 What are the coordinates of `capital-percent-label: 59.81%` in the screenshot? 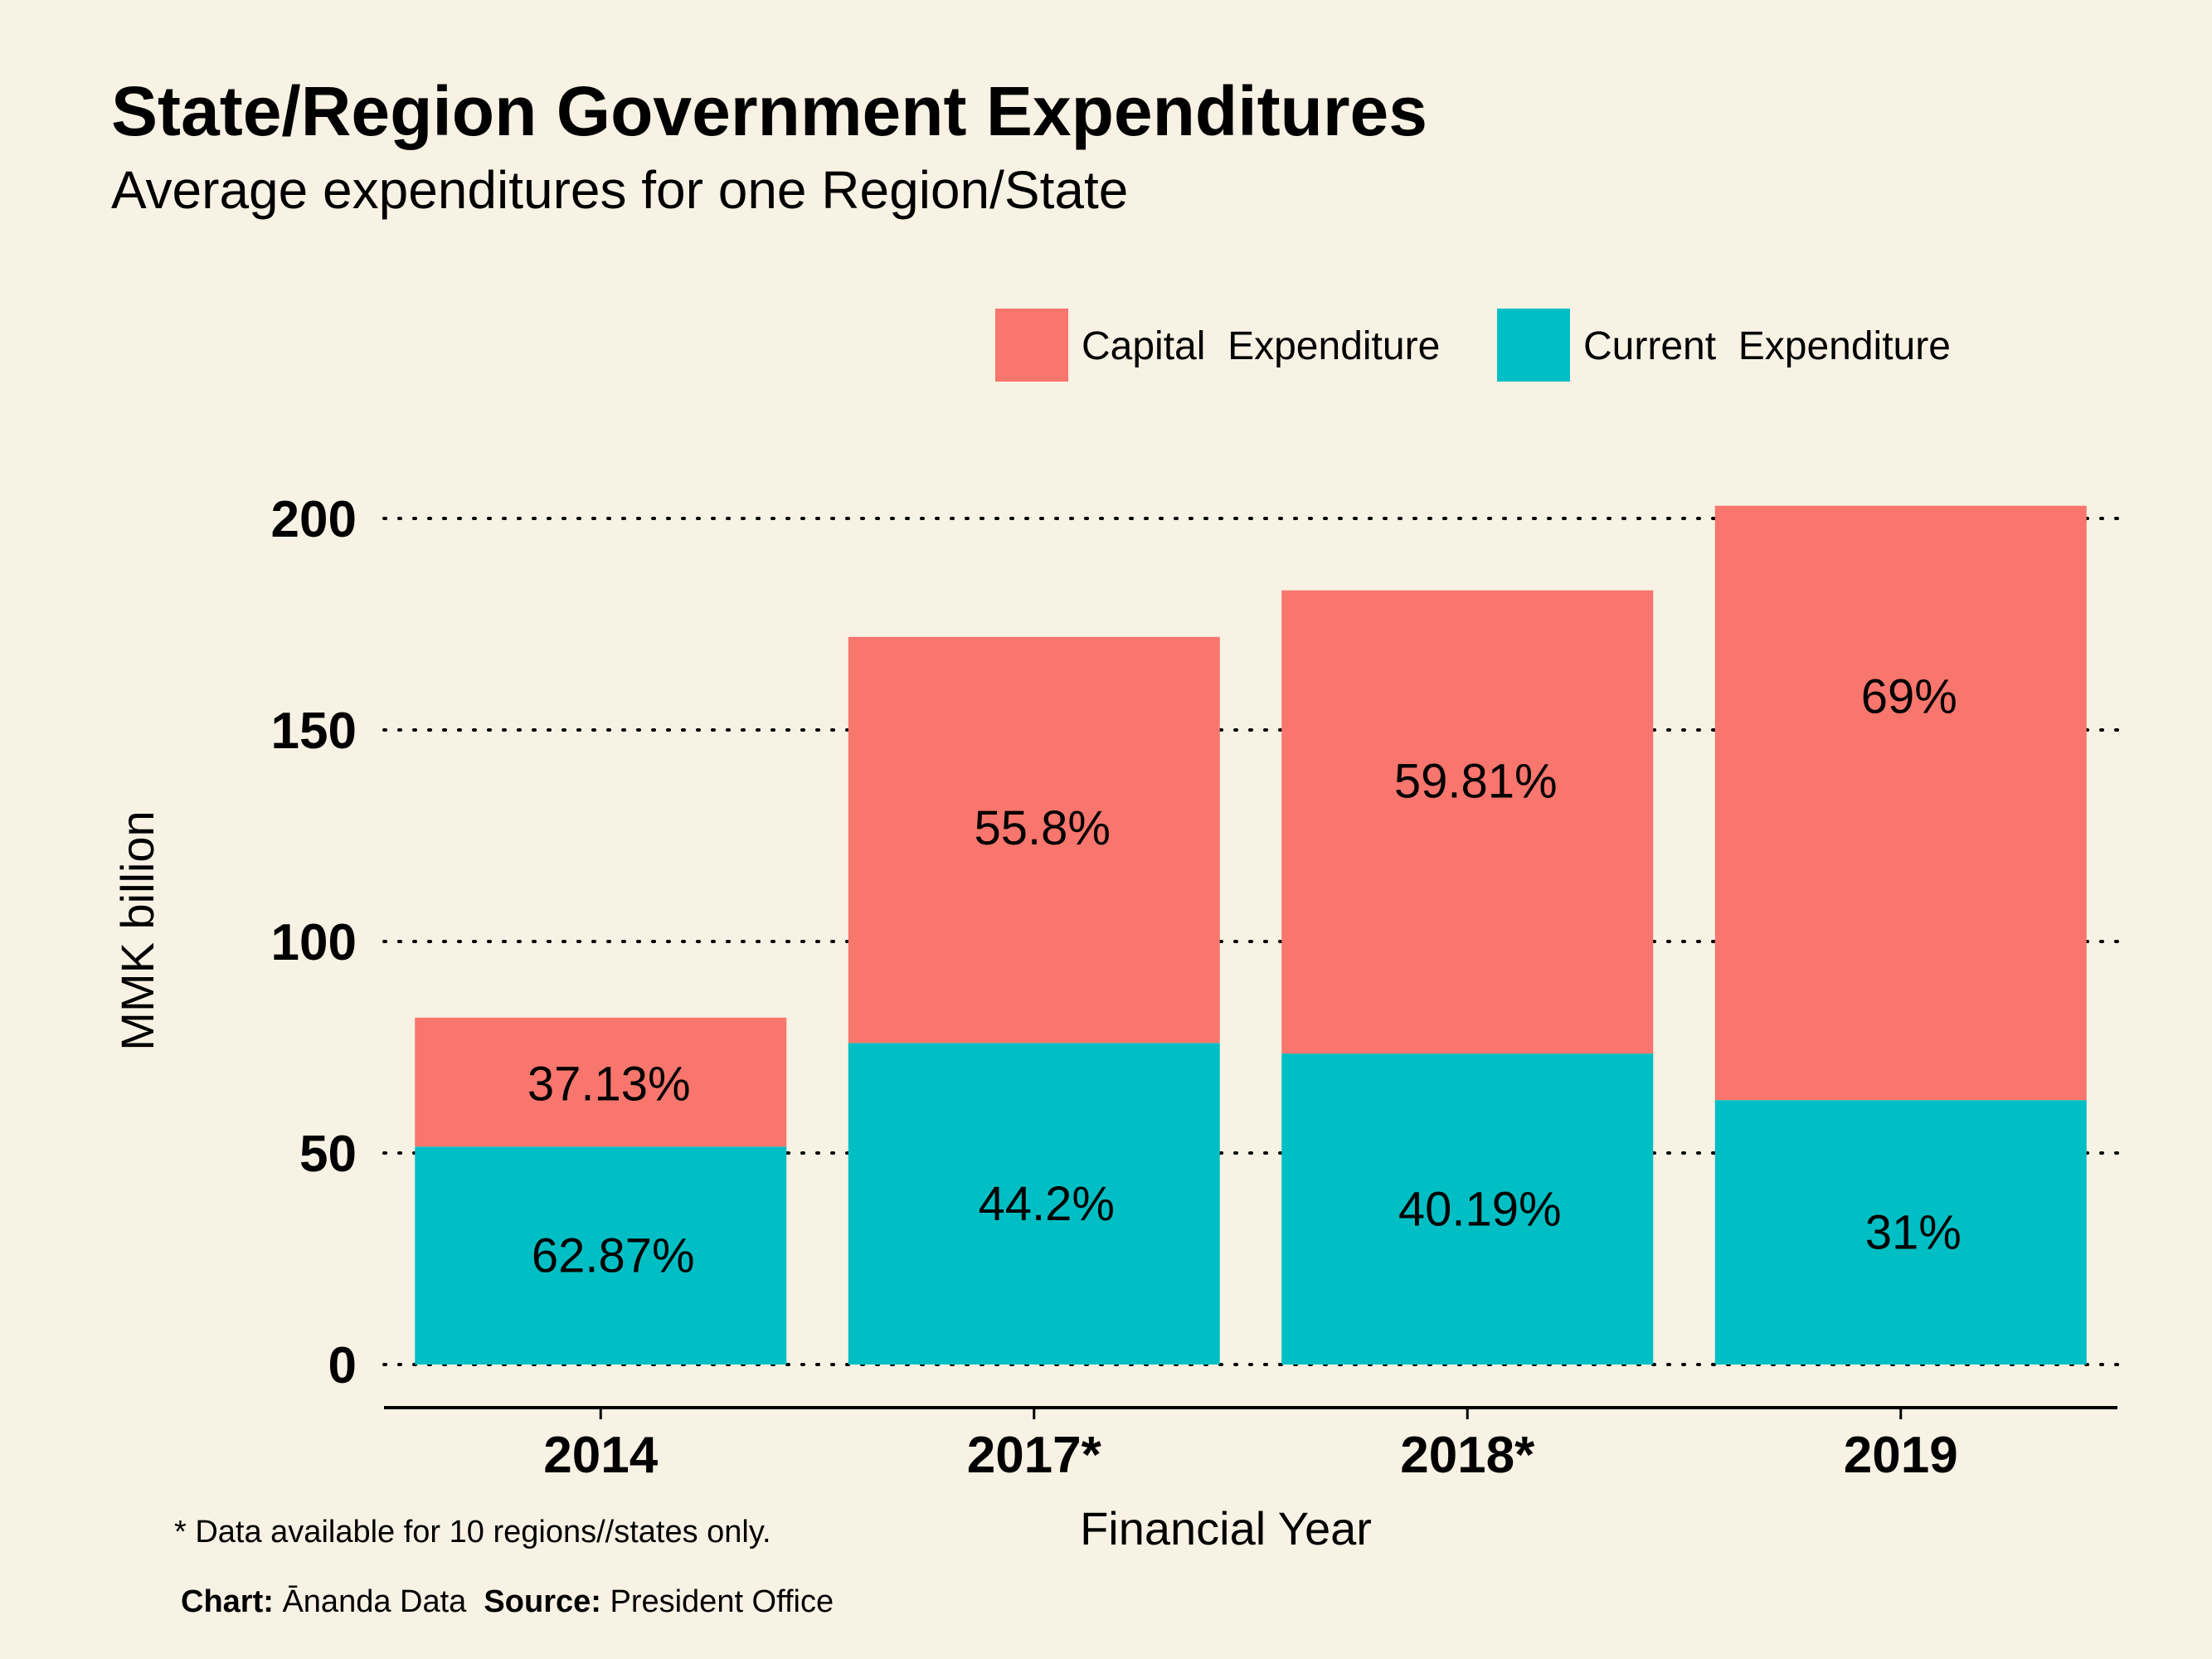 It's located at (1476, 782).